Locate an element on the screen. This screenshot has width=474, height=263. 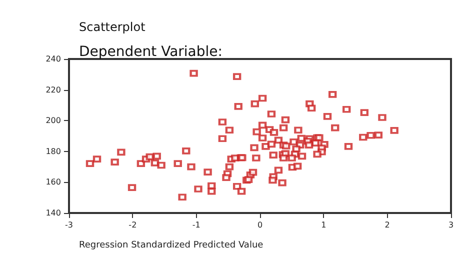
x-axis-title: Regression Standardized Predicted Value is located at coordinates (171, 245).